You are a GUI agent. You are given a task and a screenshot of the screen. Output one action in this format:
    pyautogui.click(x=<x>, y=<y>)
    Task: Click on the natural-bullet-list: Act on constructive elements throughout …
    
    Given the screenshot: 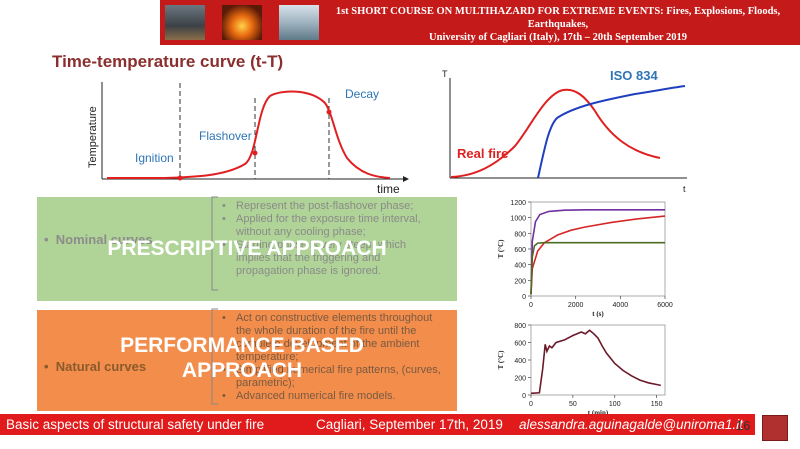 What is the action you would take?
    pyautogui.click(x=334, y=357)
    